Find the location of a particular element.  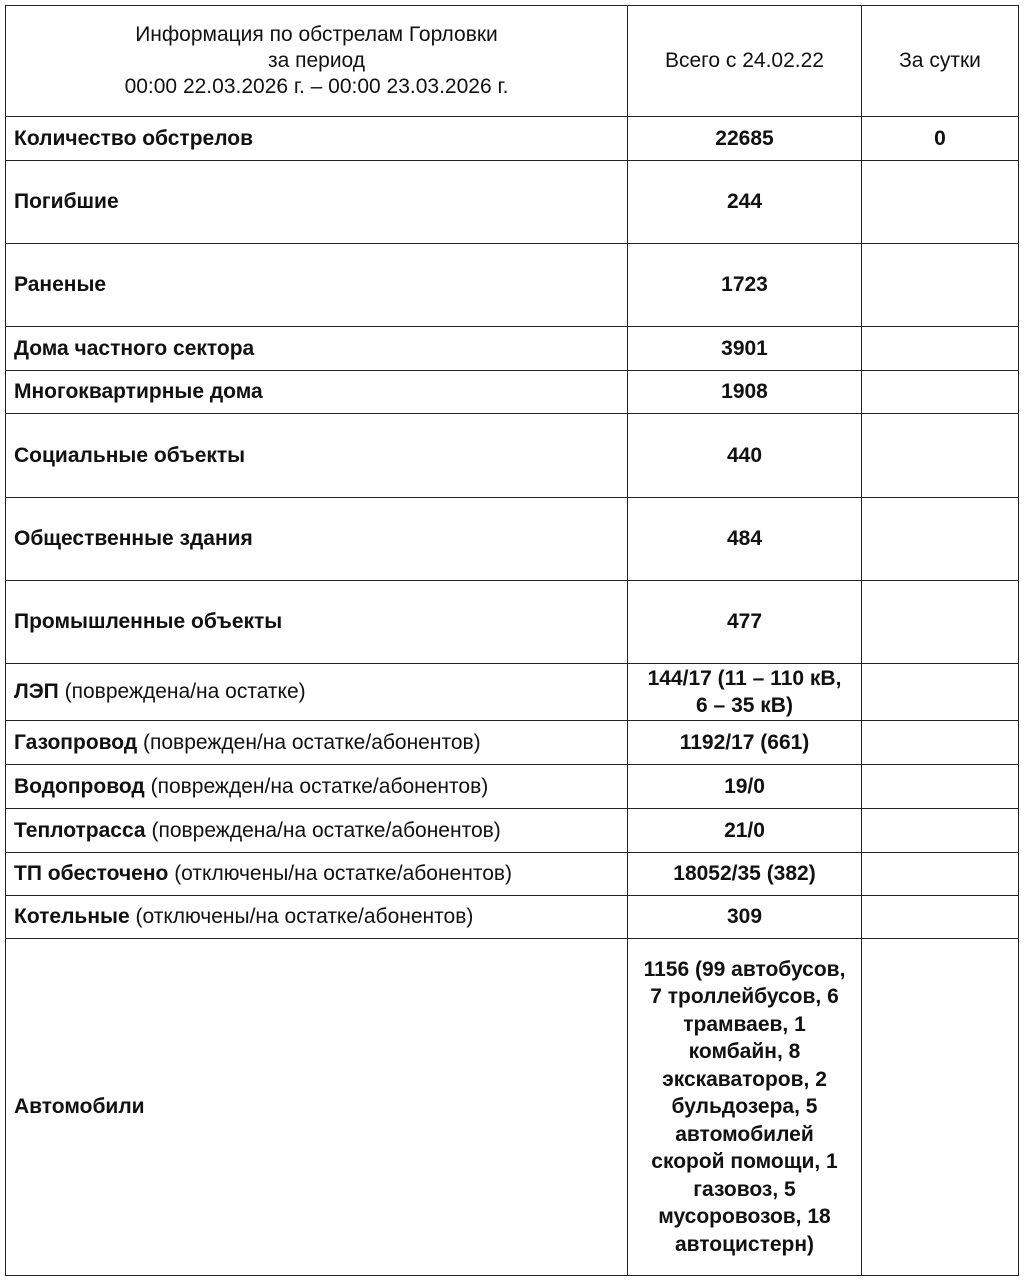

table-row: Промышленные объекты 477 is located at coordinates (512, 622).